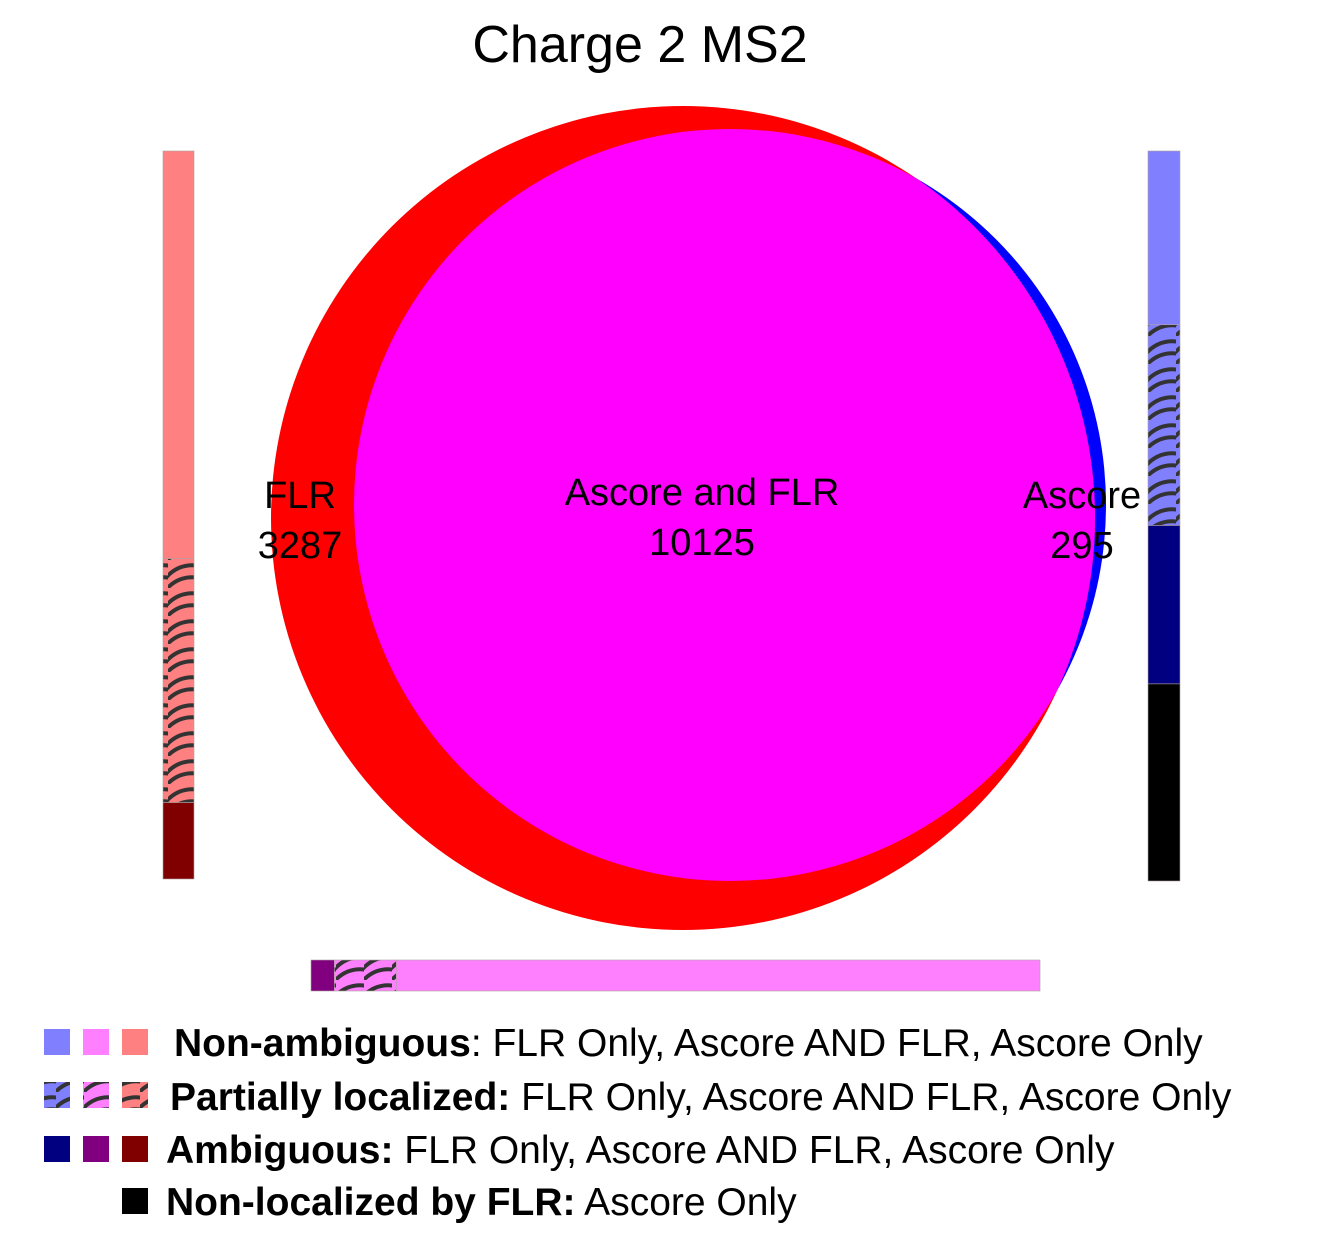 This screenshot has height=1242, width=1344. Describe the element at coordinates (837, 1043) in the screenshot. I see `legend-nonamb-rest: : FLR Only, Ascore AND FLR, Ascore Only` at that location.